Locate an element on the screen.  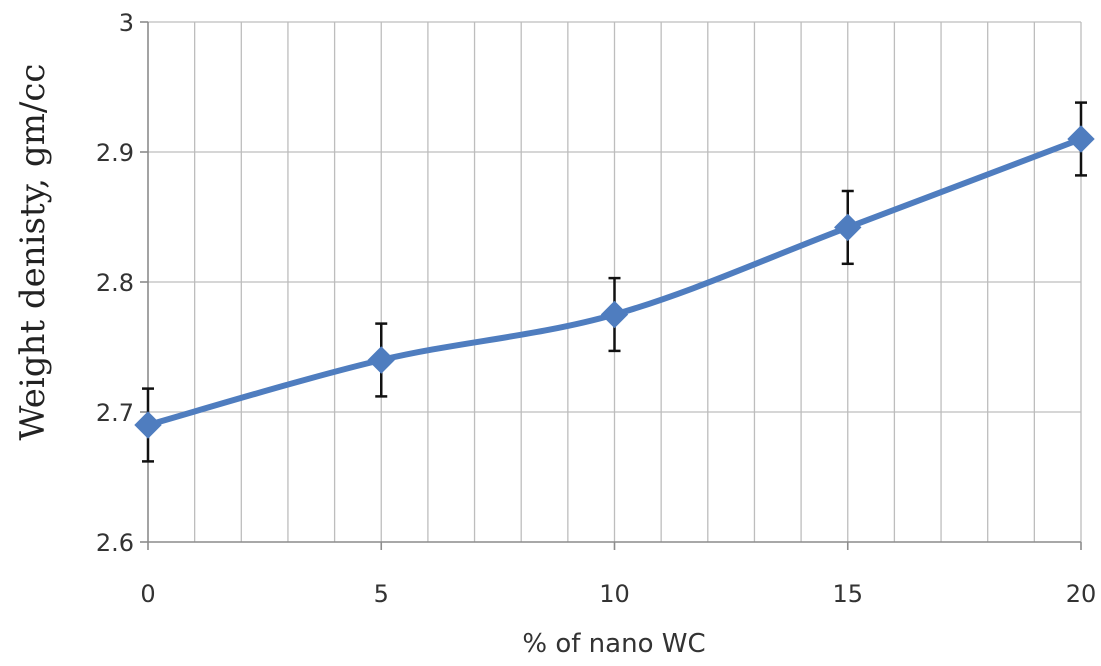
y-tick-label: 3 is located at coordinates (126, 23).